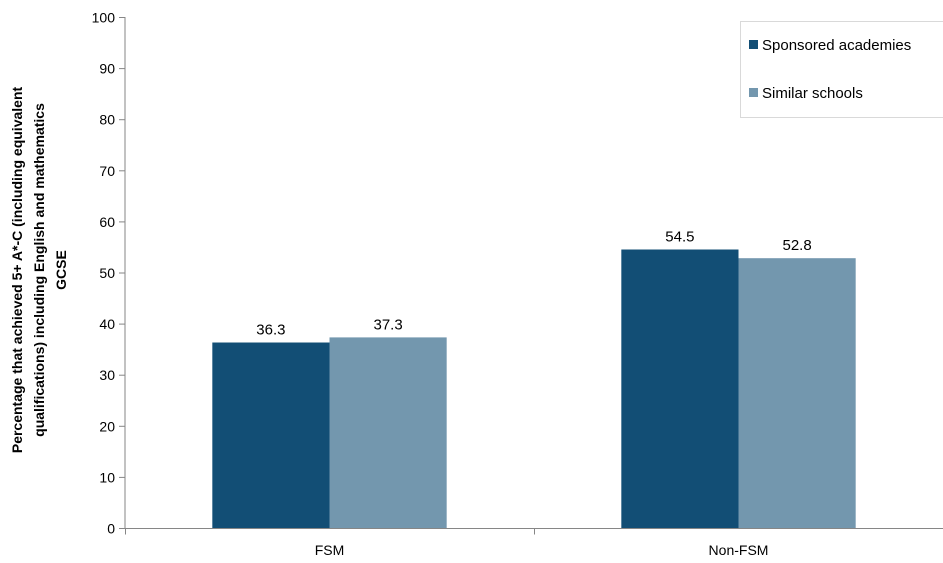 The image size is (943, 563). Describe the element at coordinates (330, 550) in the screenshot. I see `x-category-label: FSM` at that location.